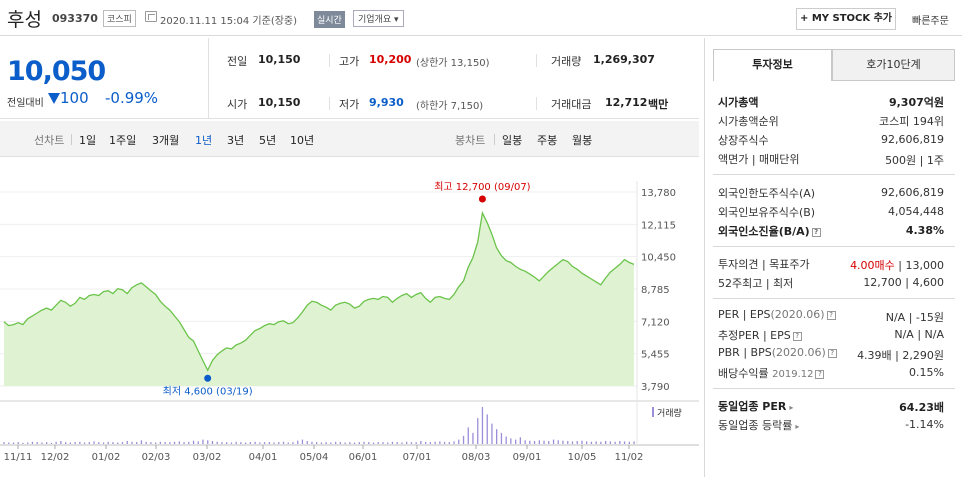 The width and height of the screenshot is (962, 477). I want to click on high-annotation: 최고 12,700 (09/07), so click(482, 187).